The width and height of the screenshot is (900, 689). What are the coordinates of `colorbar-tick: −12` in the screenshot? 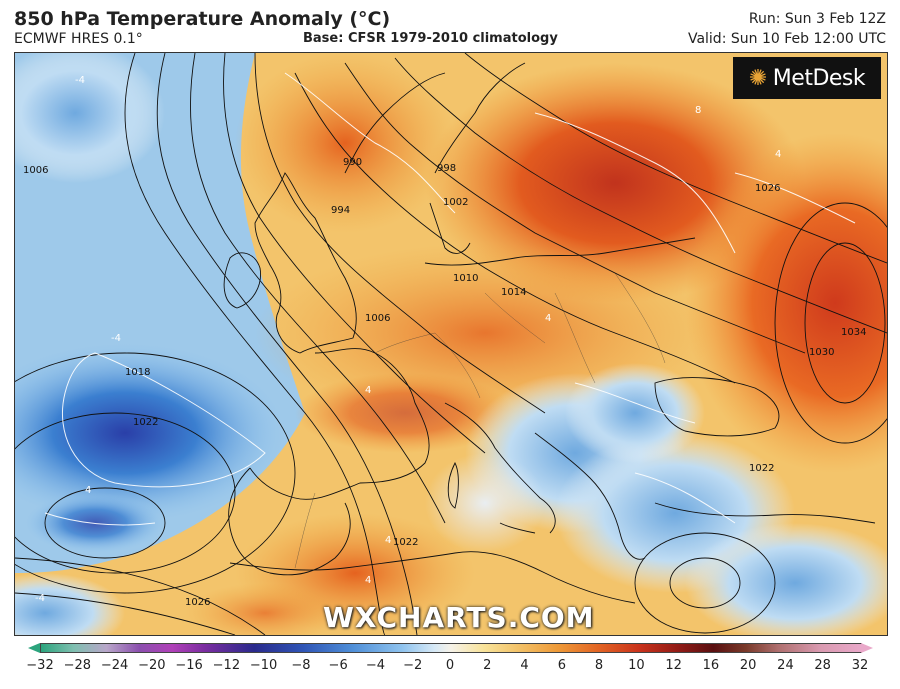 It's located at (226, 665).